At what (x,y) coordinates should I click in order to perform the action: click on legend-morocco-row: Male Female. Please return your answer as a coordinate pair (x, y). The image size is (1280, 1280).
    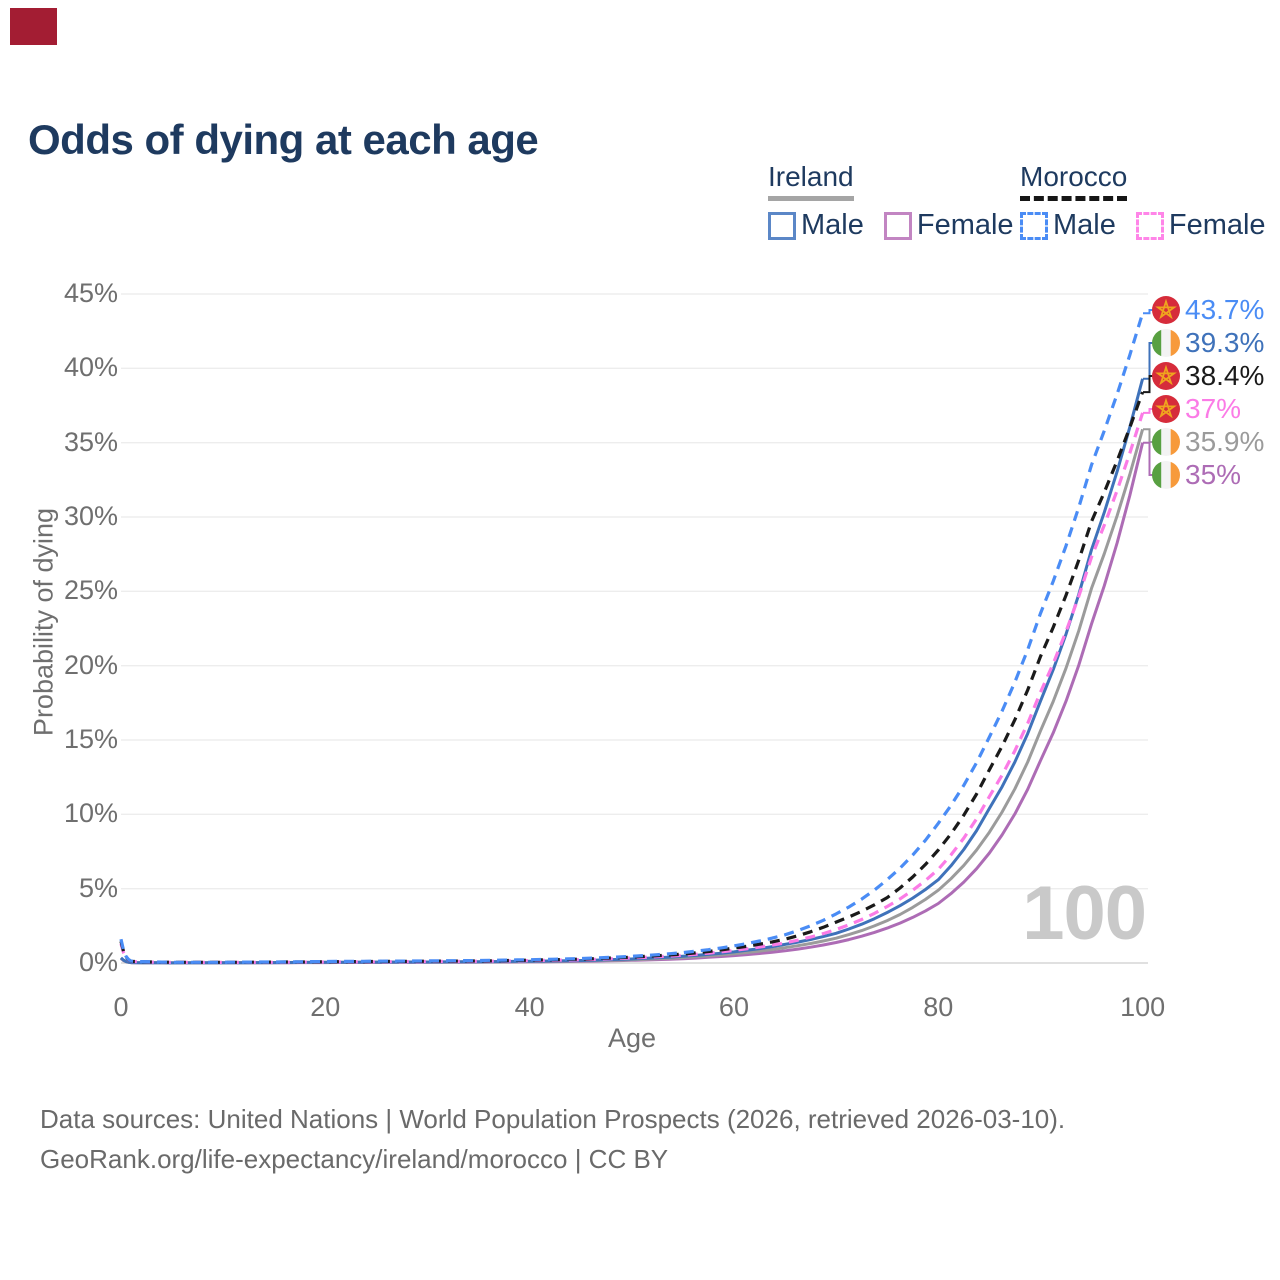
    Looking at the image, I should click on (1150, 225).